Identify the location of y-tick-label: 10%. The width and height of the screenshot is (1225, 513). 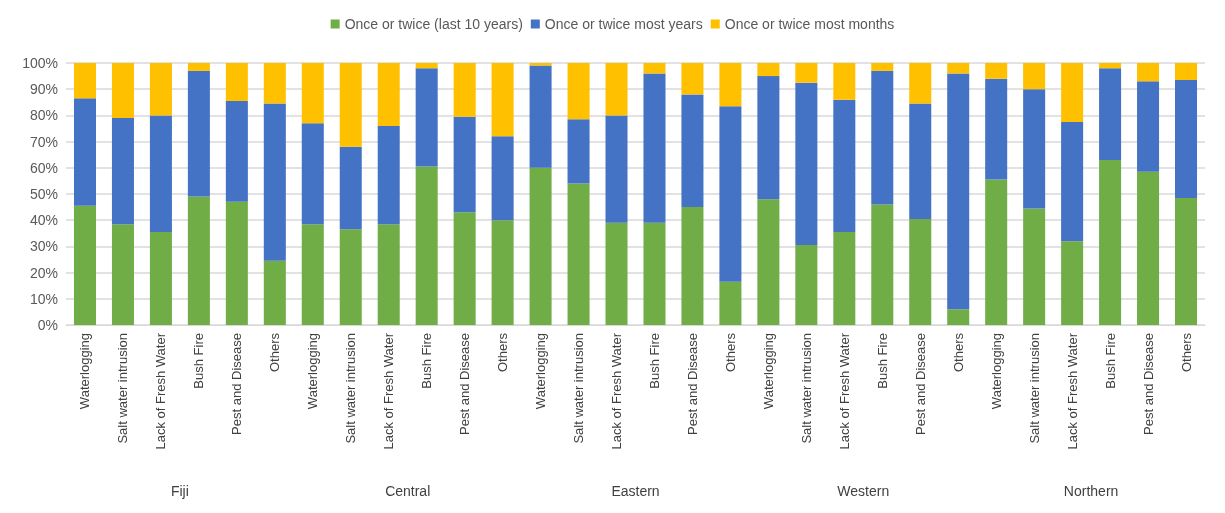
(43, 298).